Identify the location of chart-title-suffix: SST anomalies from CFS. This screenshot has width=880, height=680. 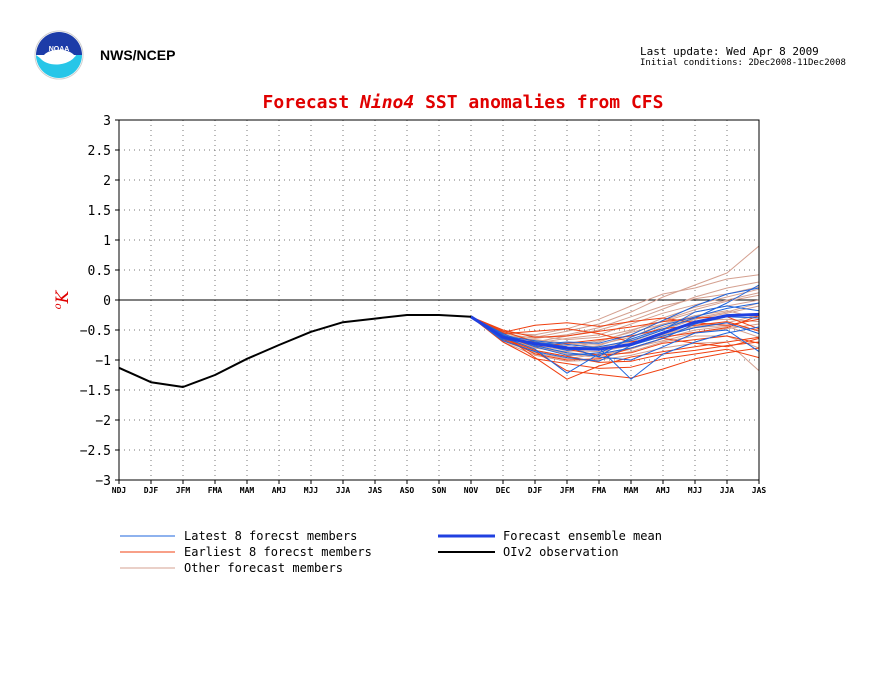
(538, 102).